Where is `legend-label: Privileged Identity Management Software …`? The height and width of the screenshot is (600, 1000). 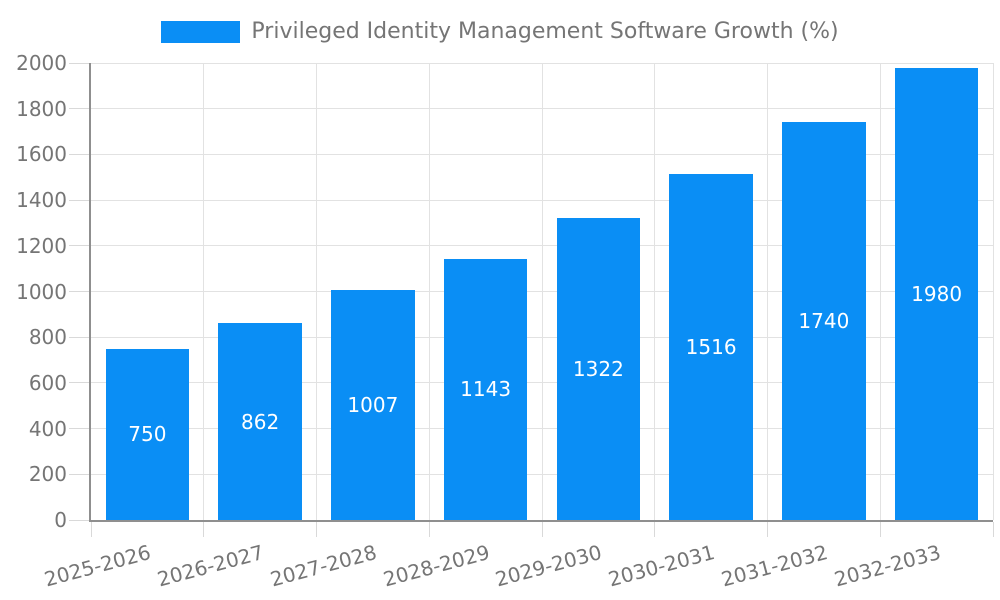 legend-label: Privileged Identity Management Software … is located at coordinates (545, 31).